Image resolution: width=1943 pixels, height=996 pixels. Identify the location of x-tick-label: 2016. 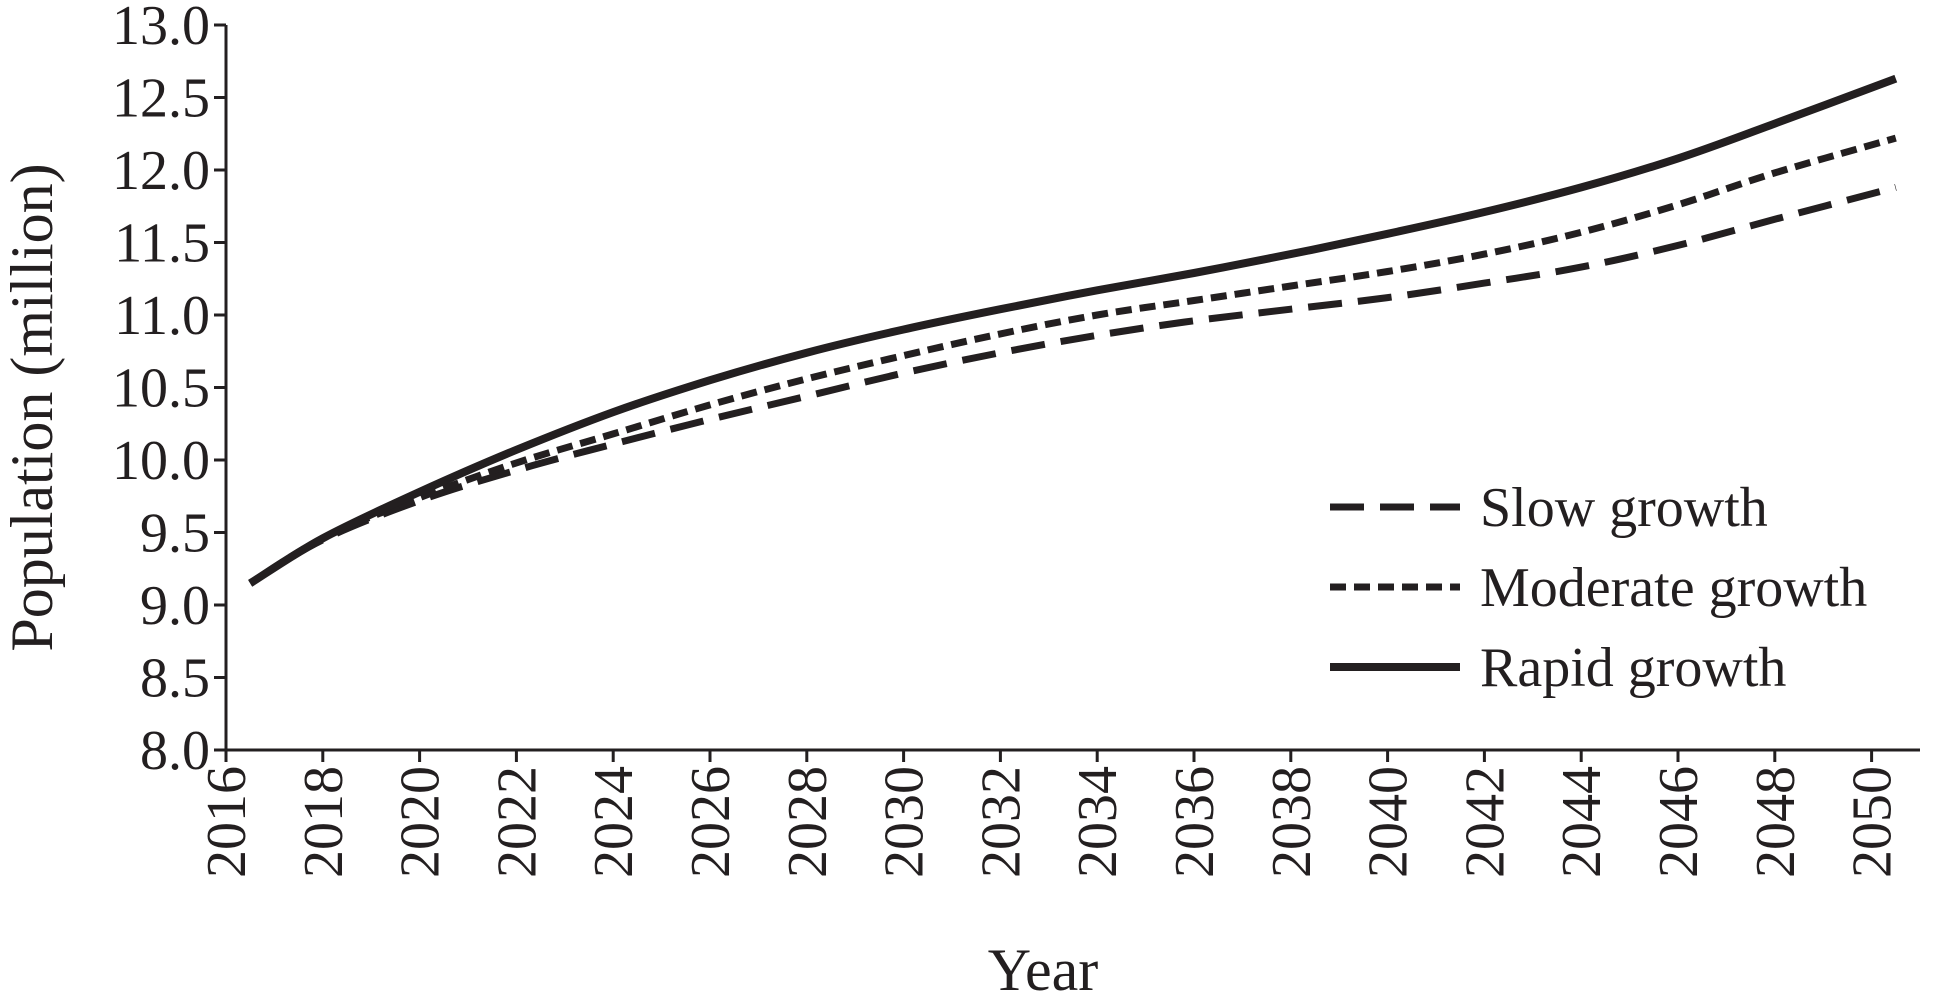
(227, 822).